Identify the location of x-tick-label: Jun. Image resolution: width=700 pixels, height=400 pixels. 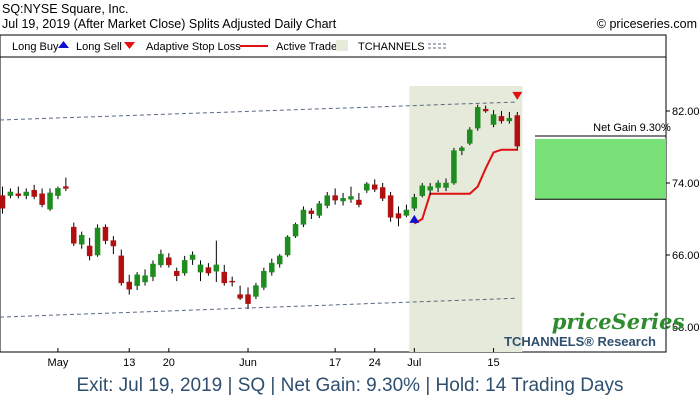
(248, 363).